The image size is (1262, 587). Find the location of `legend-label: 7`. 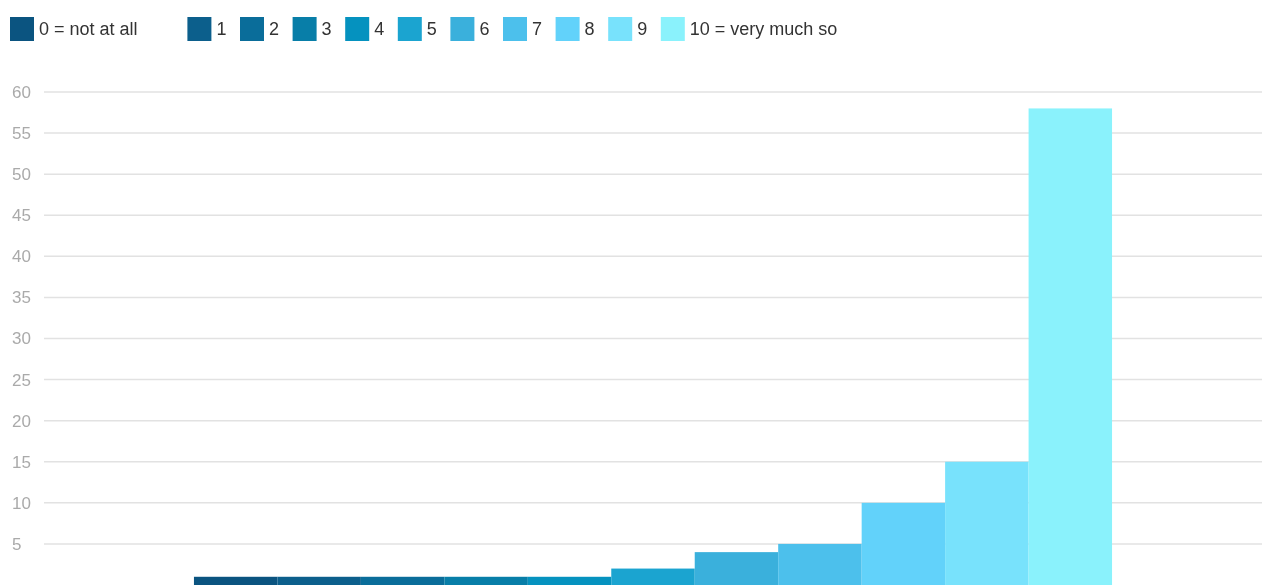

legend-label: 7 is located at coordinates (537, 29).